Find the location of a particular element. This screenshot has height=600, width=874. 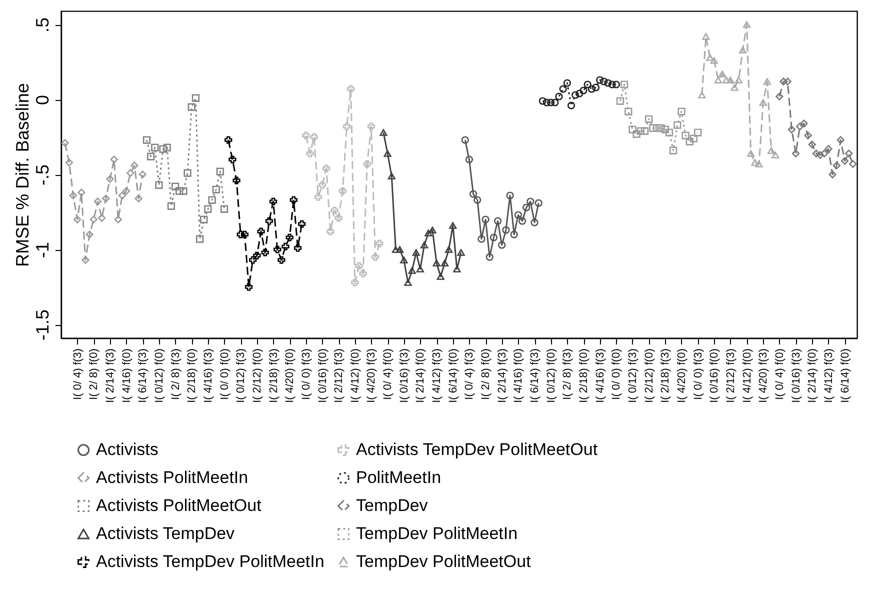

x-tick-label: I( 6/14) f(3) is located at coordinates (143, 375).